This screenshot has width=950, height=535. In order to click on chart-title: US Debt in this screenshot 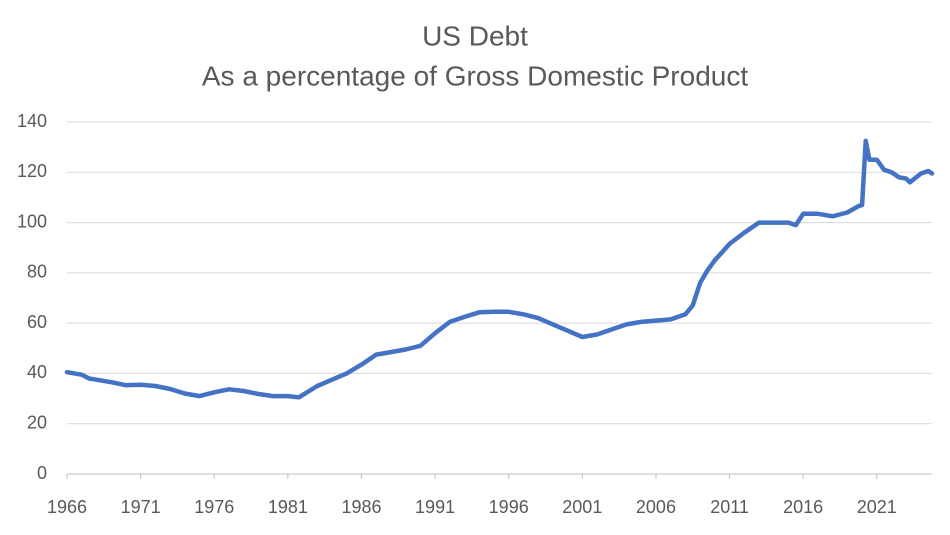, I will do `click(475, 35)`.